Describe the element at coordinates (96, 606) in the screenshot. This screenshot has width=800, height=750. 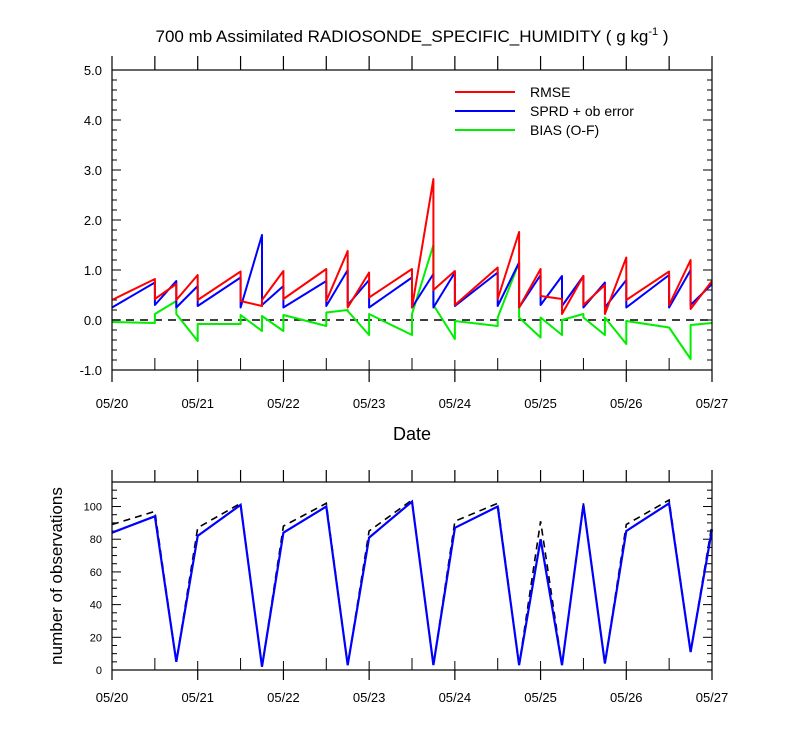
I see `y-tick-label: 40` at that location.